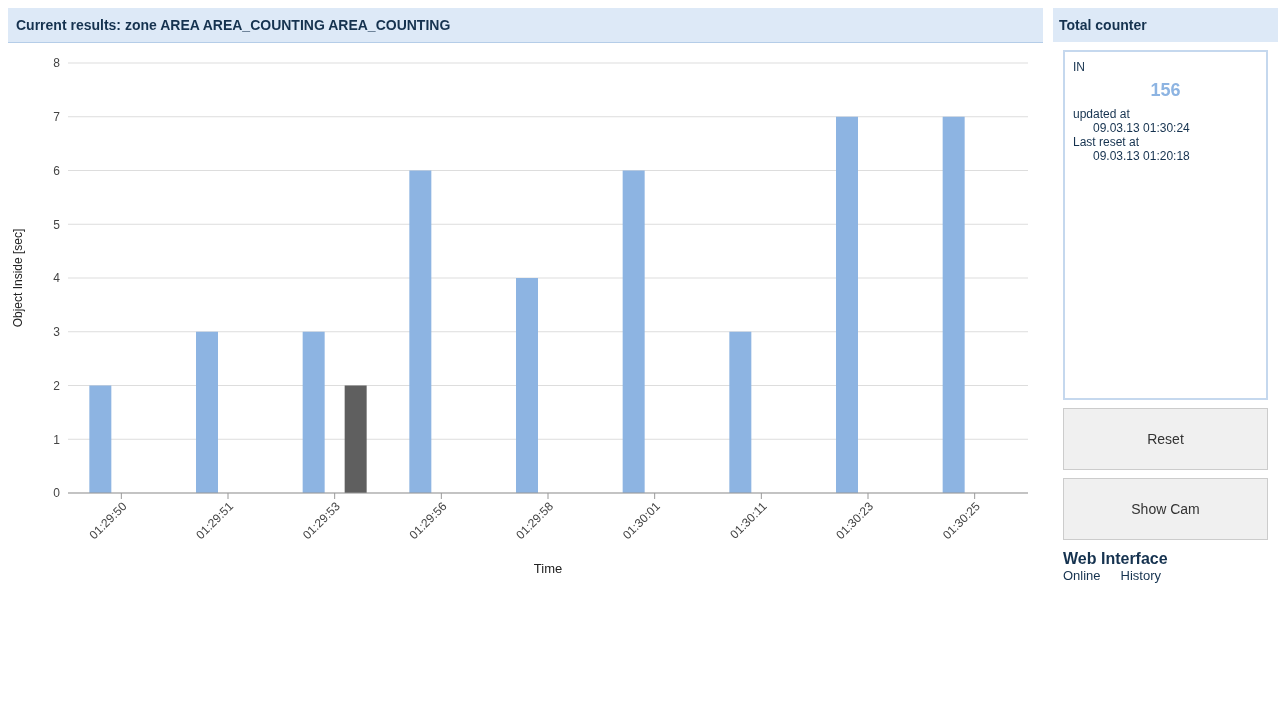  I want to click on text: 09.03.13 01:30:24, so click(1141, 128).